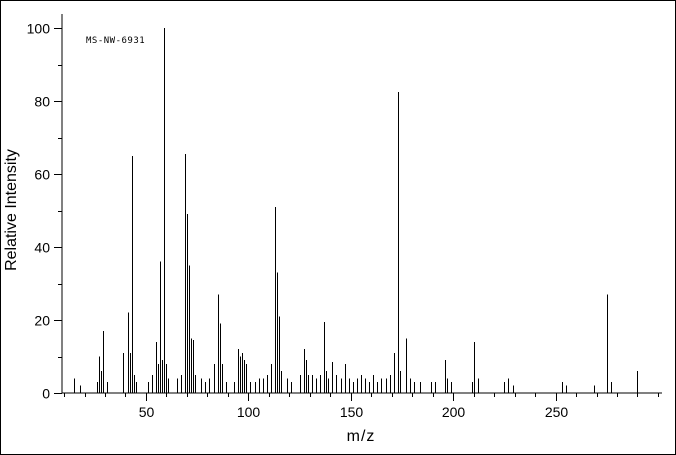 The image size is (676, 455). I want to click on y-axis-label: Relative Intensity, so click(11, 210).